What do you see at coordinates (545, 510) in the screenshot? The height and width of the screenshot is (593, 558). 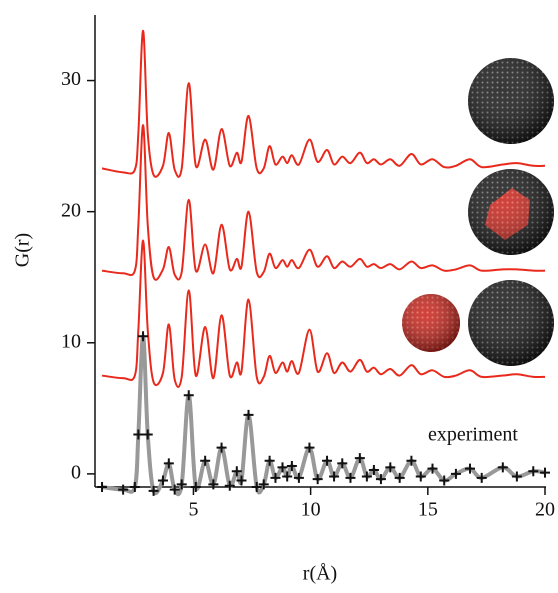 I see `x-tick-label: 20` at bounding box center [545, 510].